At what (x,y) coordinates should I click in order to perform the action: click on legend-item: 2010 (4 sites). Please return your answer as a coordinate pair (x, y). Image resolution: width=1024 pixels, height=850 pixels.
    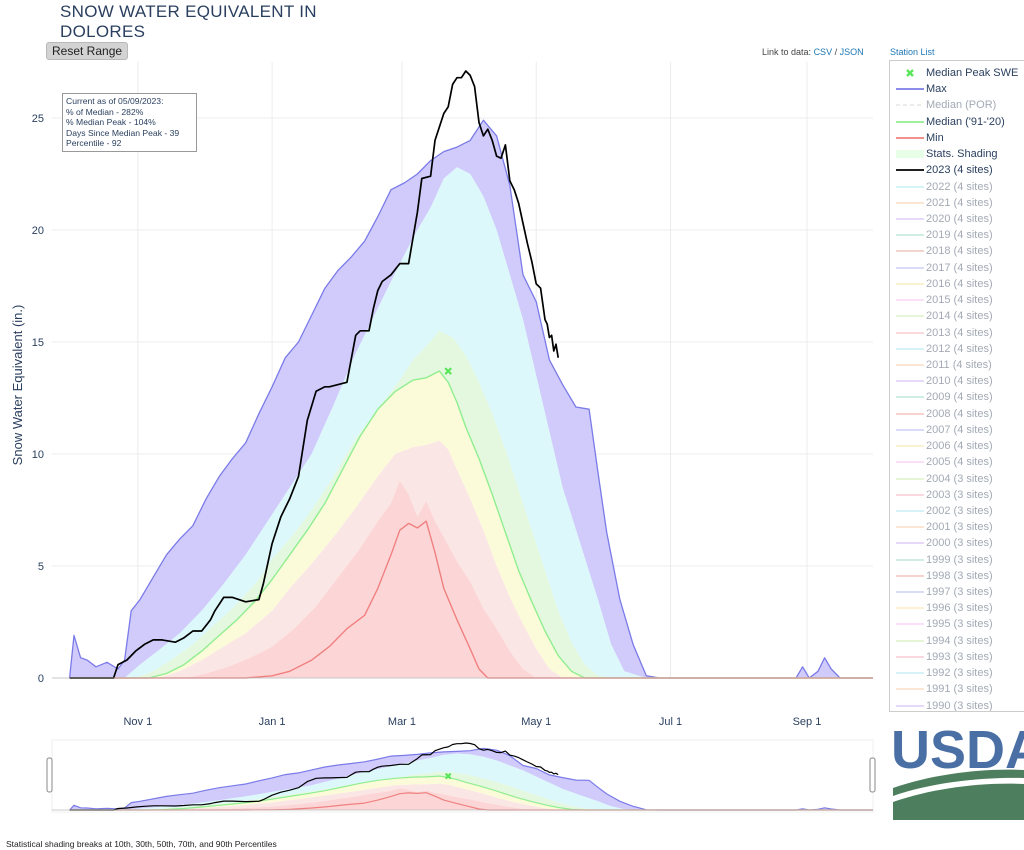
    Looking at the image, I should click on (957, 382).